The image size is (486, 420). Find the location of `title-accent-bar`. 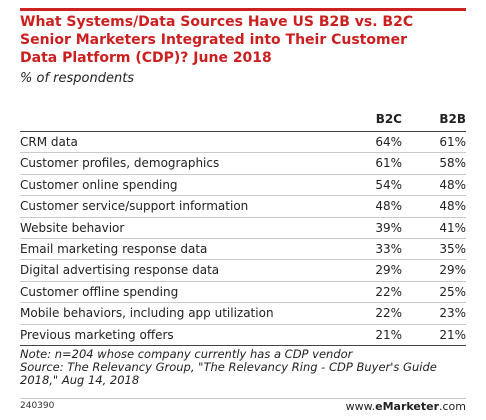

title-accent-bar is located at coordinates (243, 9).